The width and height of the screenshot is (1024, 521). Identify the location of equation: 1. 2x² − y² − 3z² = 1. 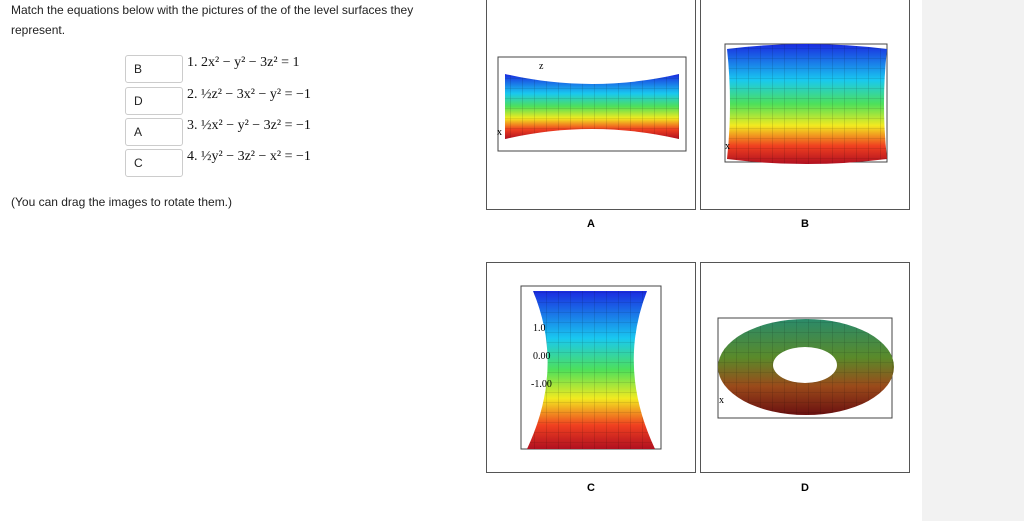
(243, 62).